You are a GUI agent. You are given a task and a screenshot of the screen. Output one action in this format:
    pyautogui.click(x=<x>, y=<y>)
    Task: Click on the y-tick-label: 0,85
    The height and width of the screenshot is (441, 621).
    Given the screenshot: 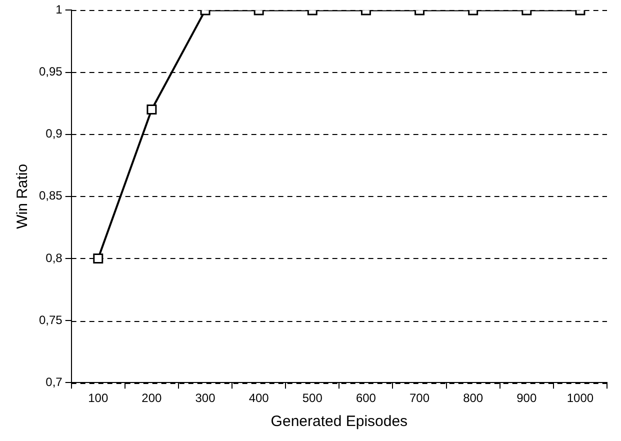 What is the action you would take?
    pyautogui.click(x=50, y=195)
    